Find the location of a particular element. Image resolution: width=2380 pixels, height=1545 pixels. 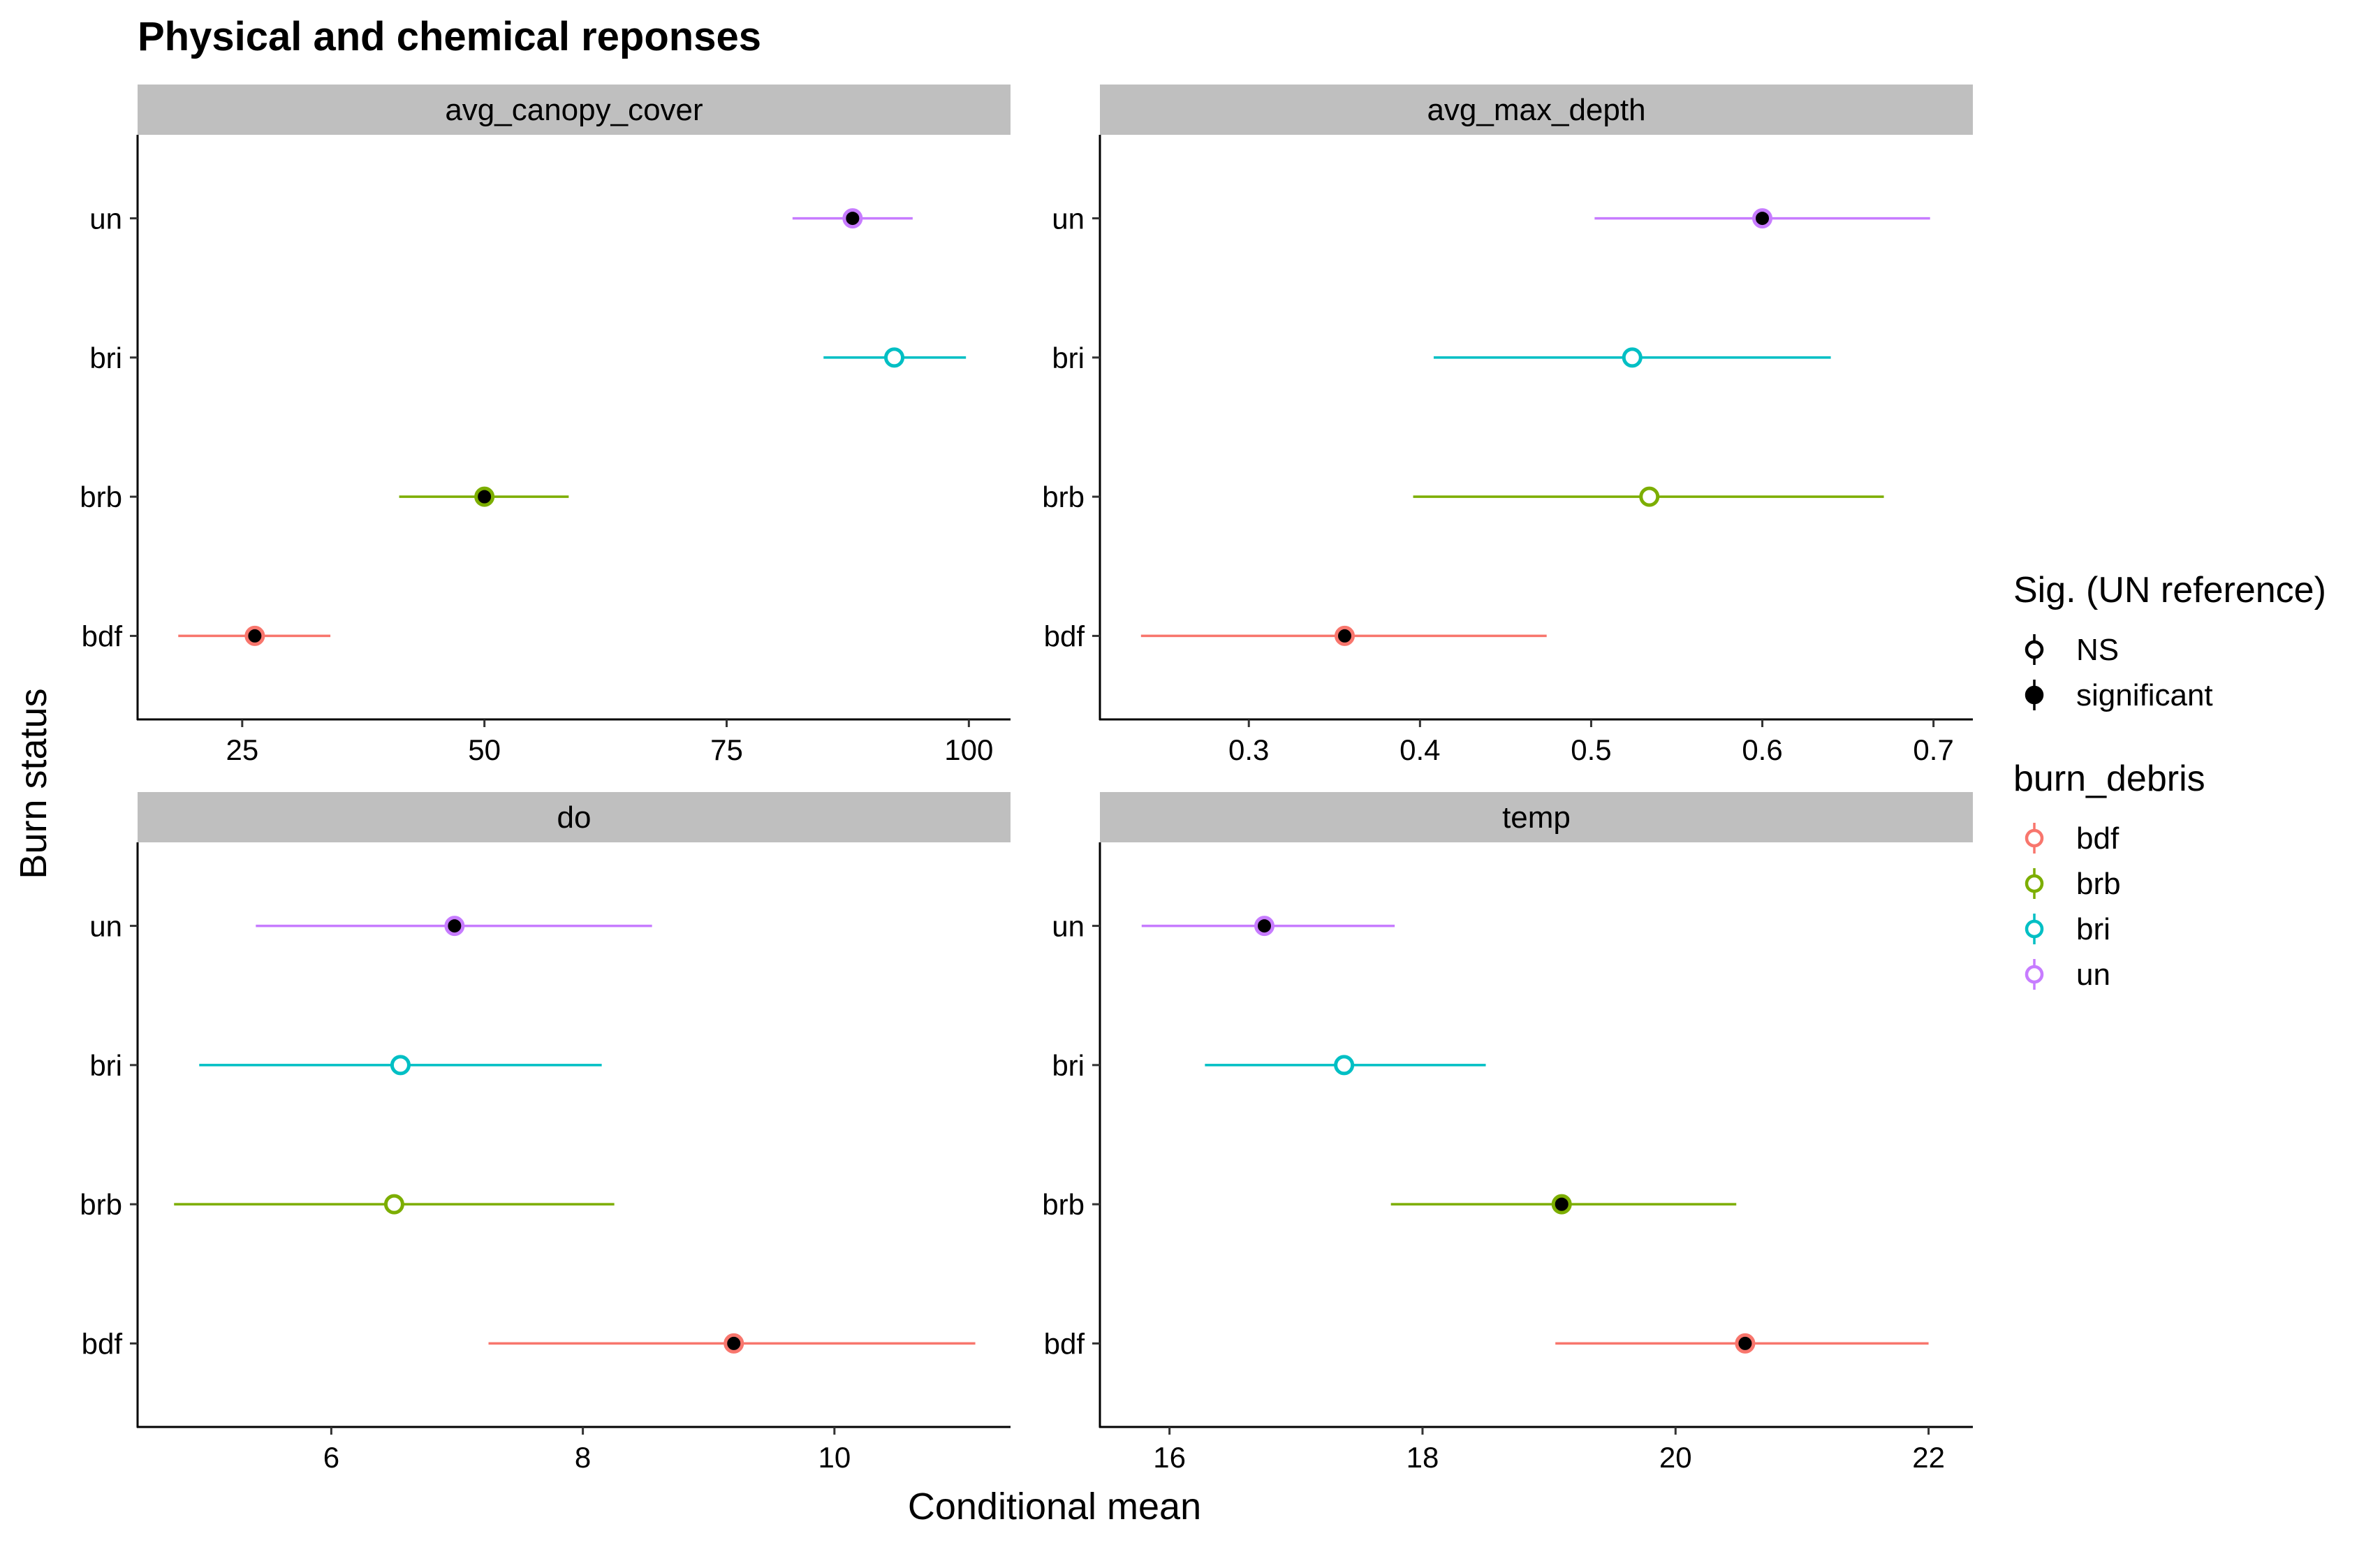

legend-significance-title: Sig. (UN reference) is located at coordinates (2170, 590).